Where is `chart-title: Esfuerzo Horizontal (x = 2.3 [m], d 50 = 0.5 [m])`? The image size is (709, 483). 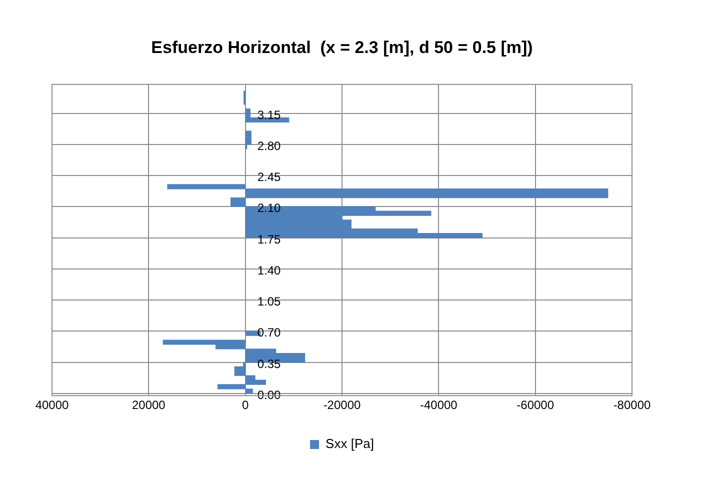 chart-title: Esfuerzo Horizontal (x = 2.3 [m], d 50 = 0.5 [m]) is located at coordinates (342, 47).